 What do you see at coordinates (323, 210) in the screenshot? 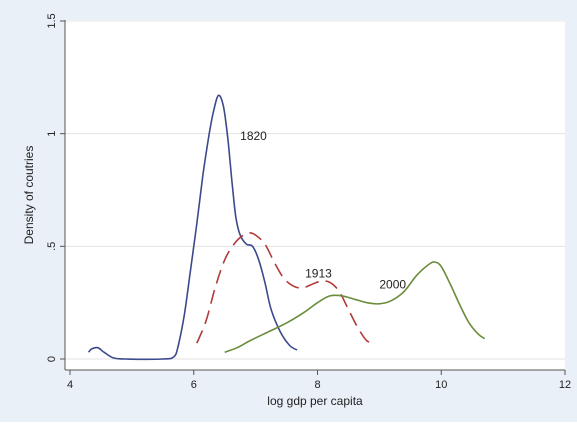
I see `series-labels: 1820 1913 2000` at bounding box center [323, 210].